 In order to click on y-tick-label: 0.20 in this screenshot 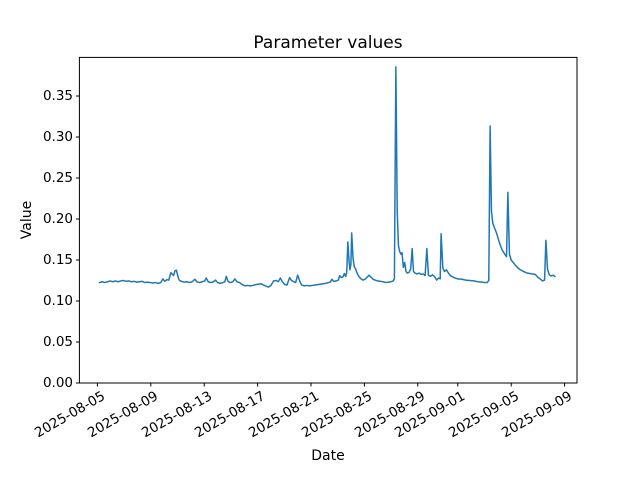, I will do `click(57, 219)`.